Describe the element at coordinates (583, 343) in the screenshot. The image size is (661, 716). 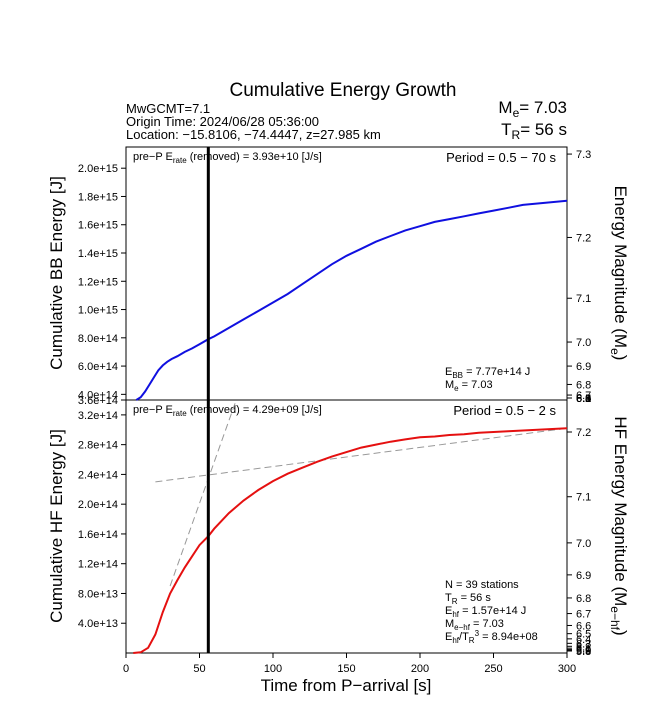
I see `top-mag-tick-label: 7.0` at that location.